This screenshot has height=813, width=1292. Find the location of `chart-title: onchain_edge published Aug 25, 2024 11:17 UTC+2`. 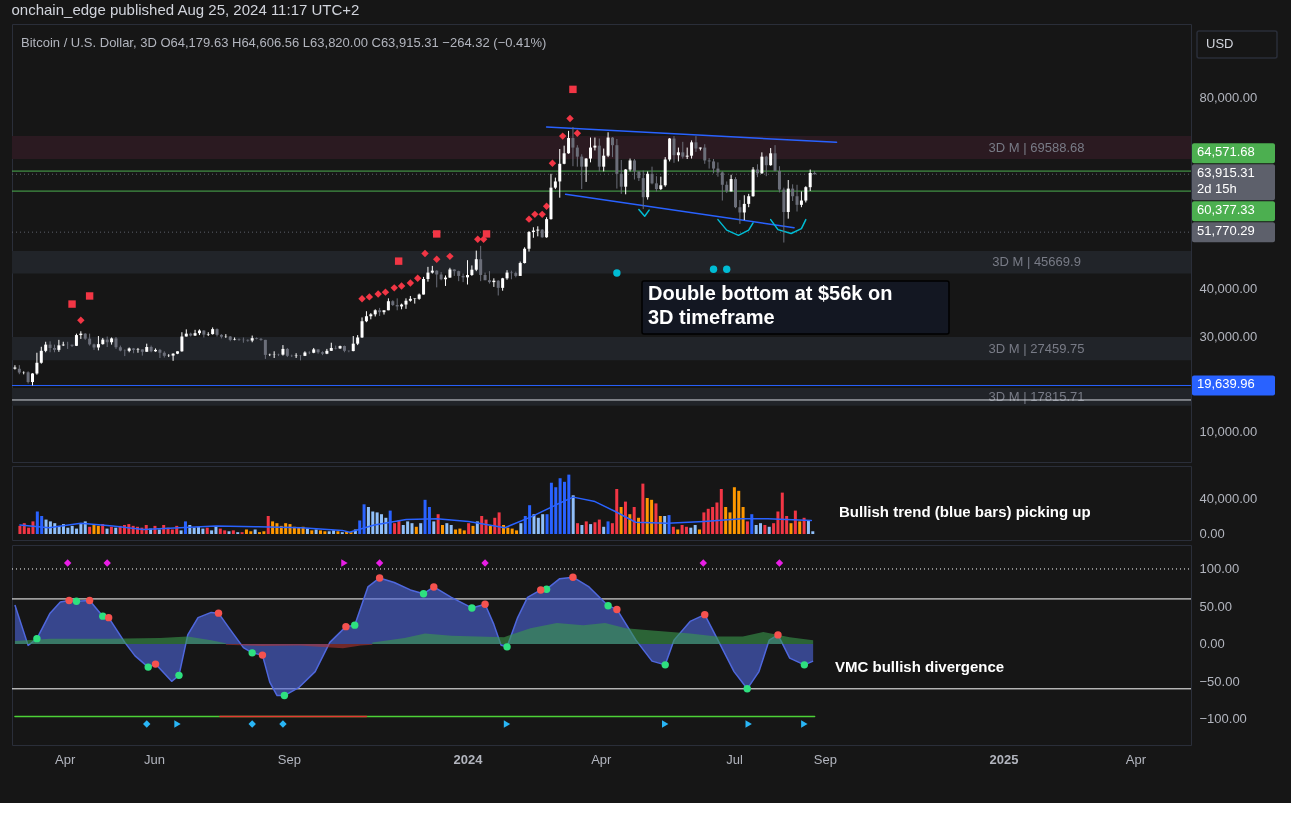

chart-title: onchain_edge published Aug 25, 2024 11:17 UTC+2 is located at coordinates (185, 9).